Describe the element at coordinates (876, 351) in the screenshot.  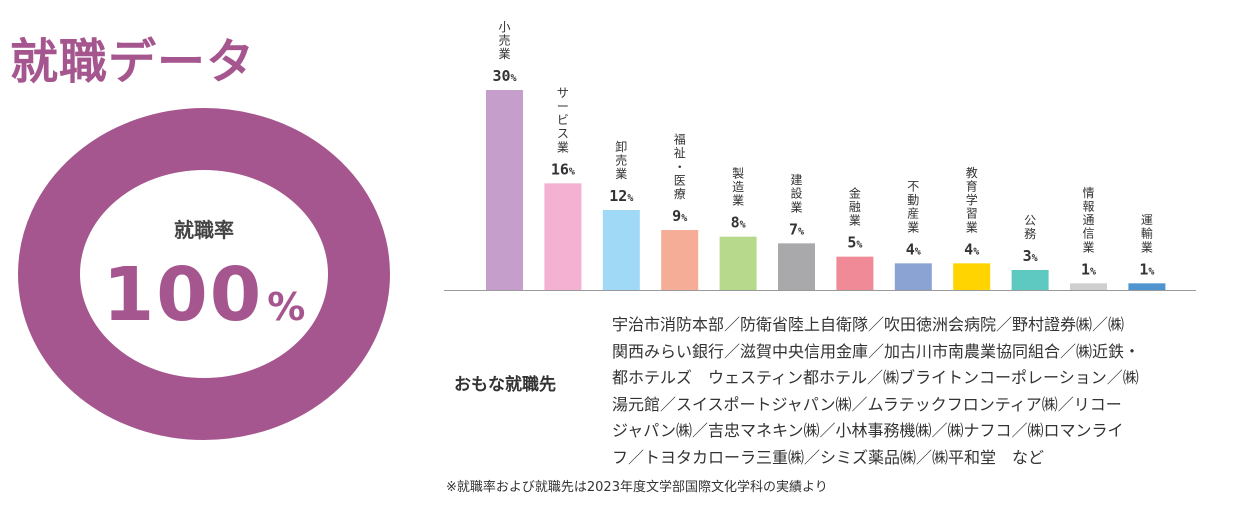
I see `employers-line: 関西みらい銀行／滋賀中央信用金庫／加古川市南農業協同組合／㈱近鉄・` at that location.